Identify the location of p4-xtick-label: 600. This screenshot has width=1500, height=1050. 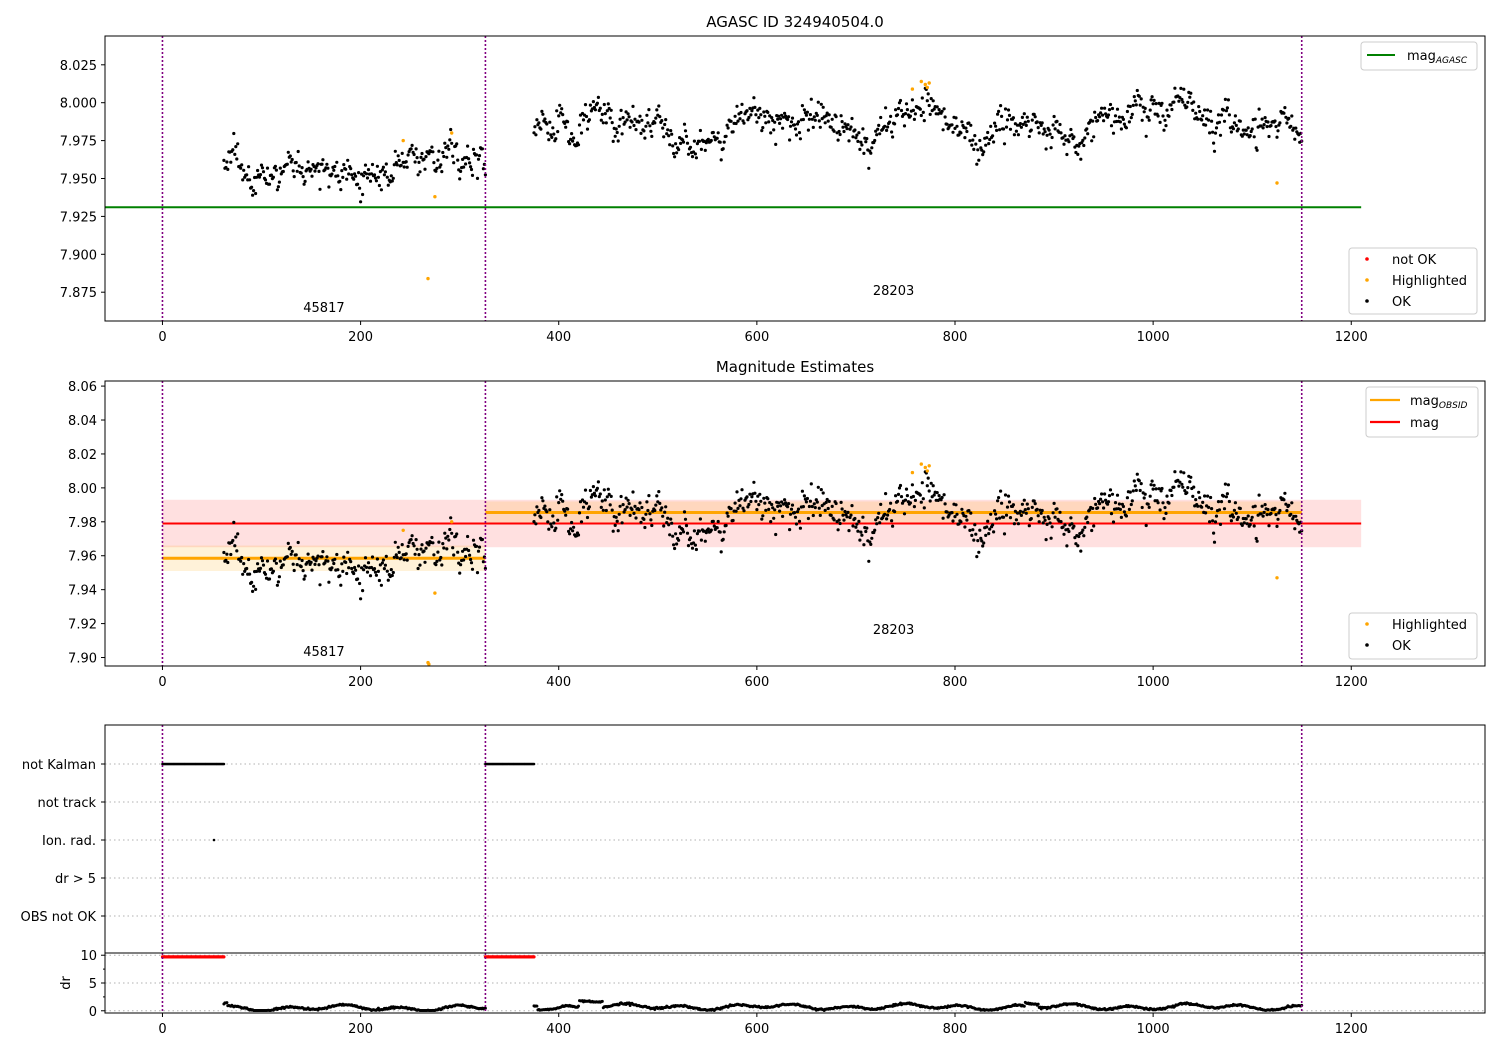
(756, 1029).